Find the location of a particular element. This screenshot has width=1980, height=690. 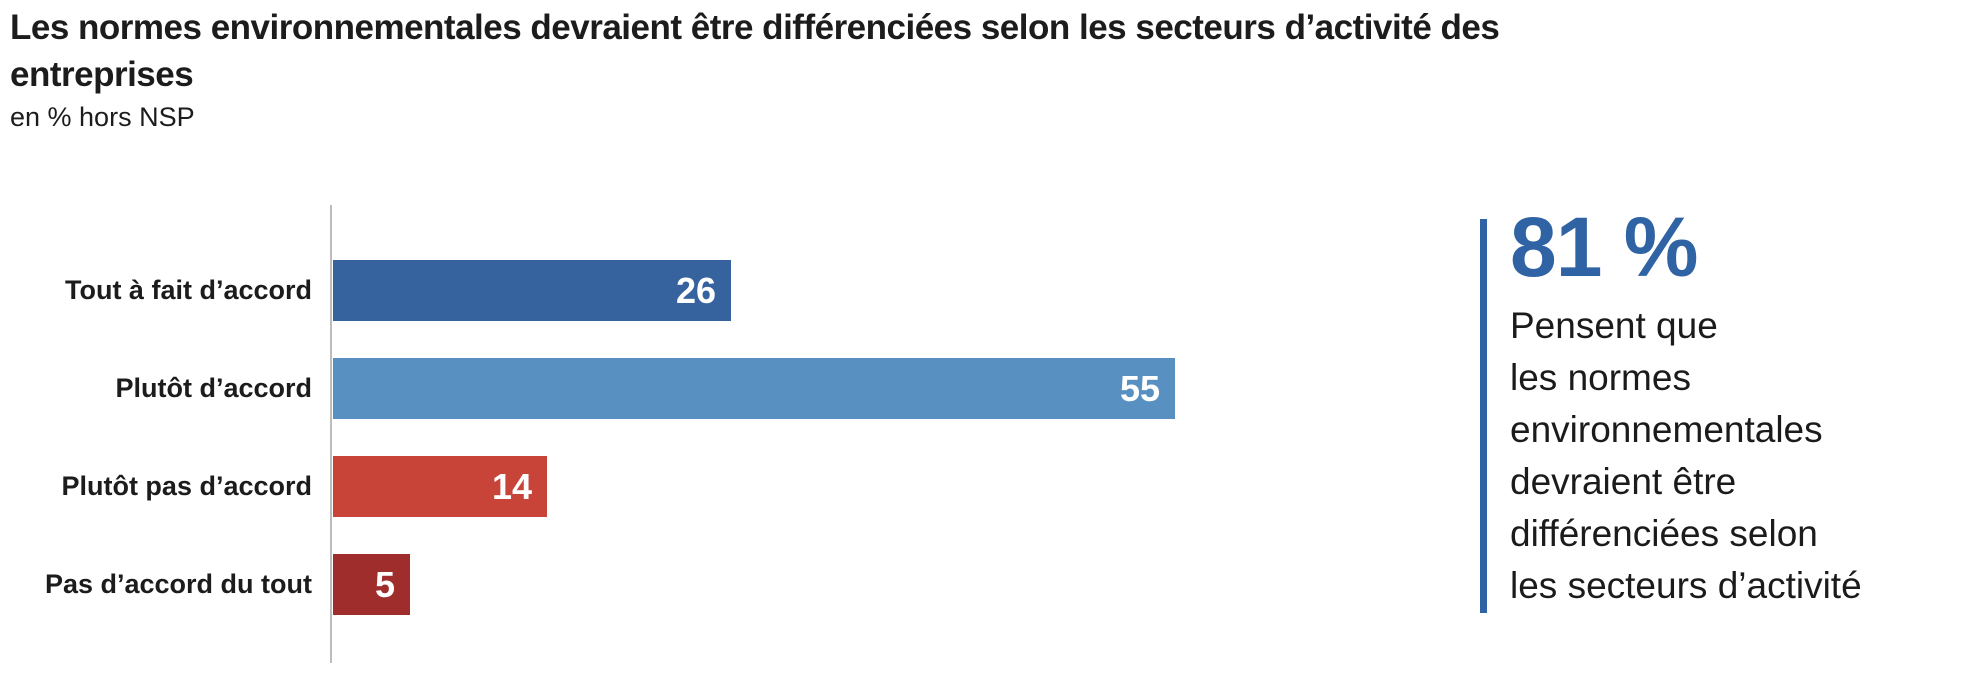

stat-description-line: Pensent que is located at coordinates (1614, 325).